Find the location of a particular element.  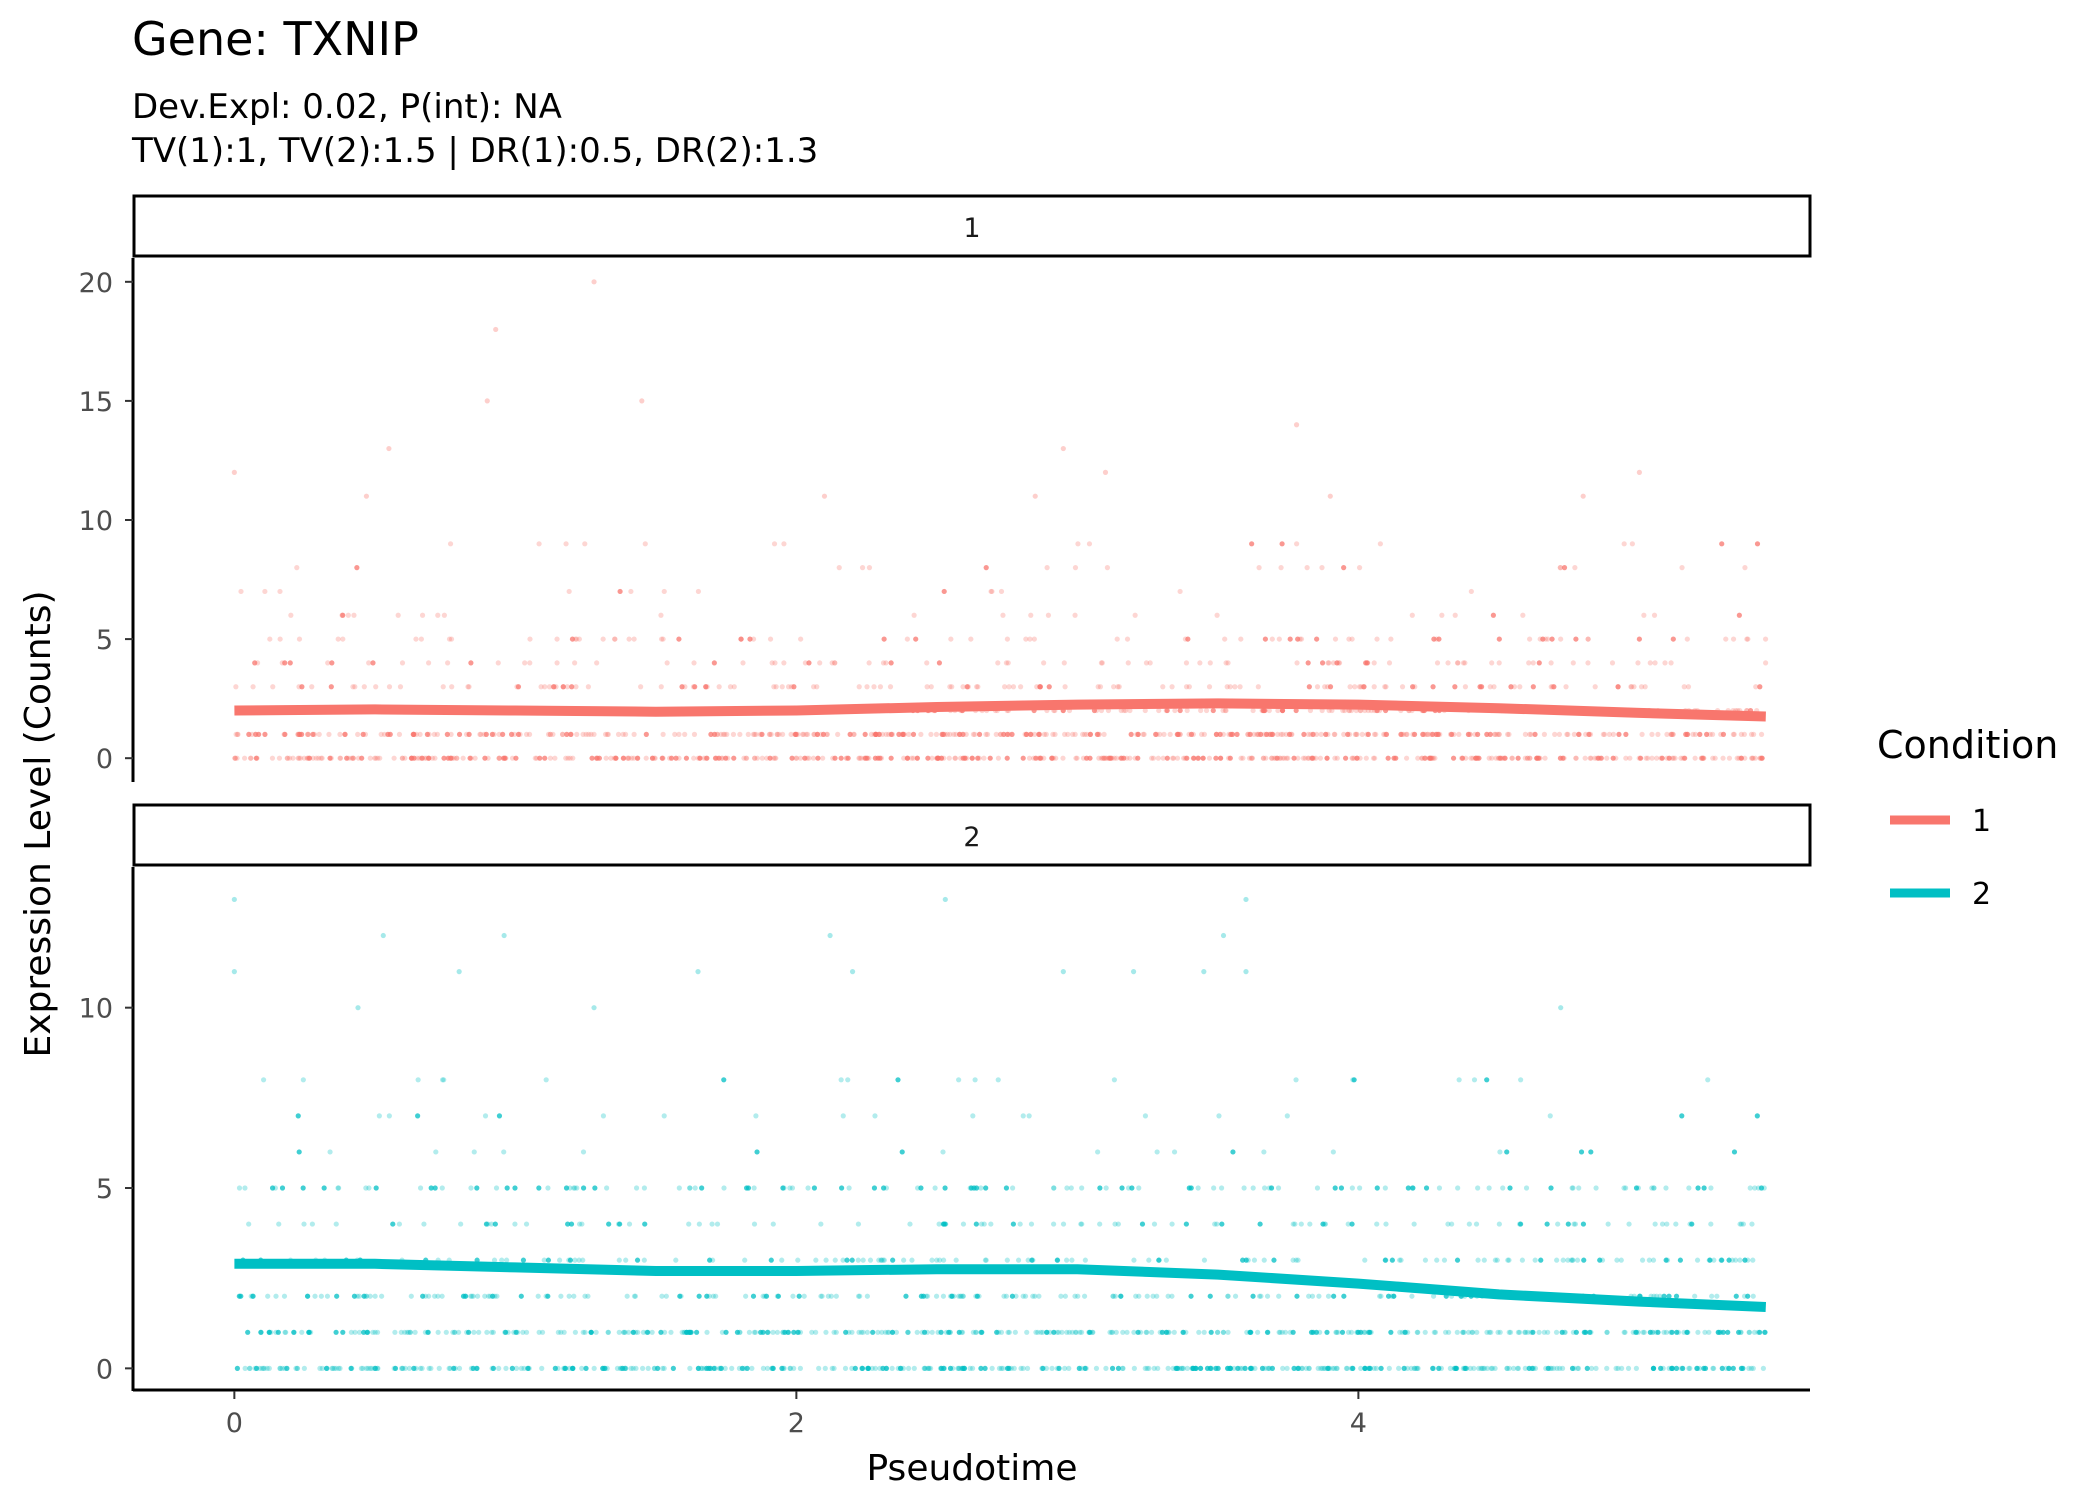

legend: Condition 1 2 is located at coordinates (1967, 817).